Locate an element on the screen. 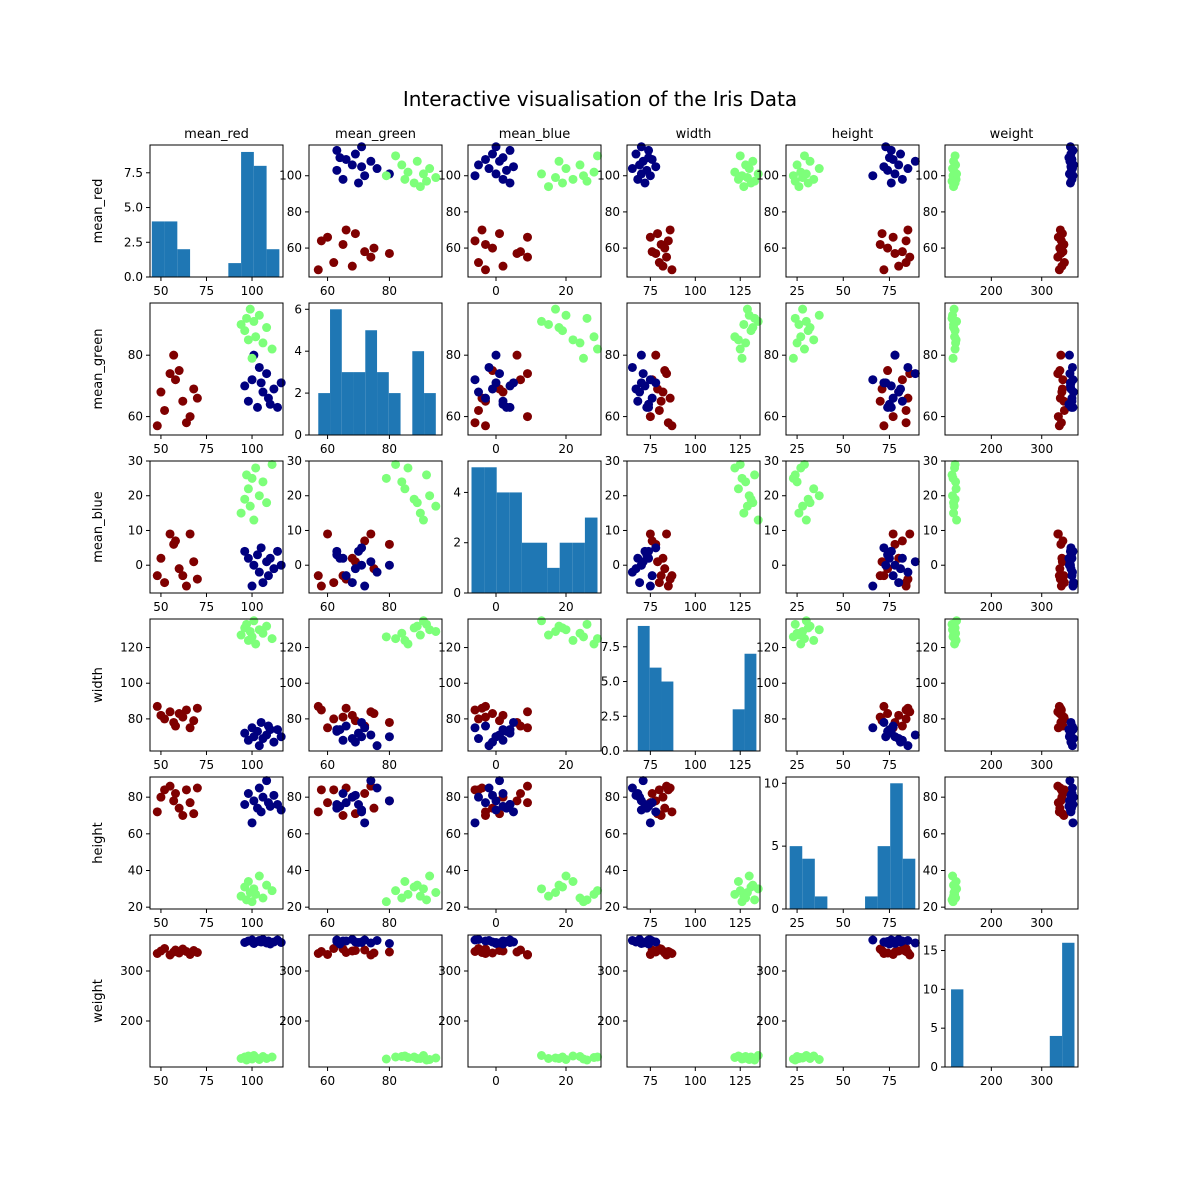 This screenshot has height=1200, width=1200. x-tick-label: 25 is located at coordinates (796, 923).